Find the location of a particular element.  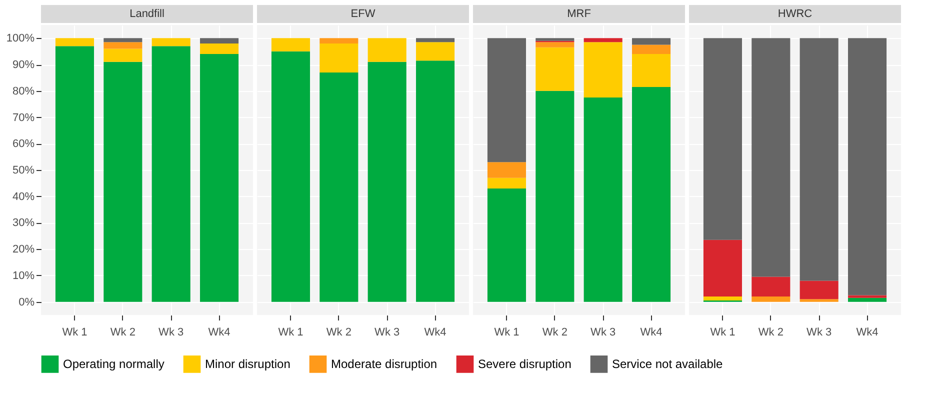

y-tick-label: 90% is located at coordinates (23, 65).